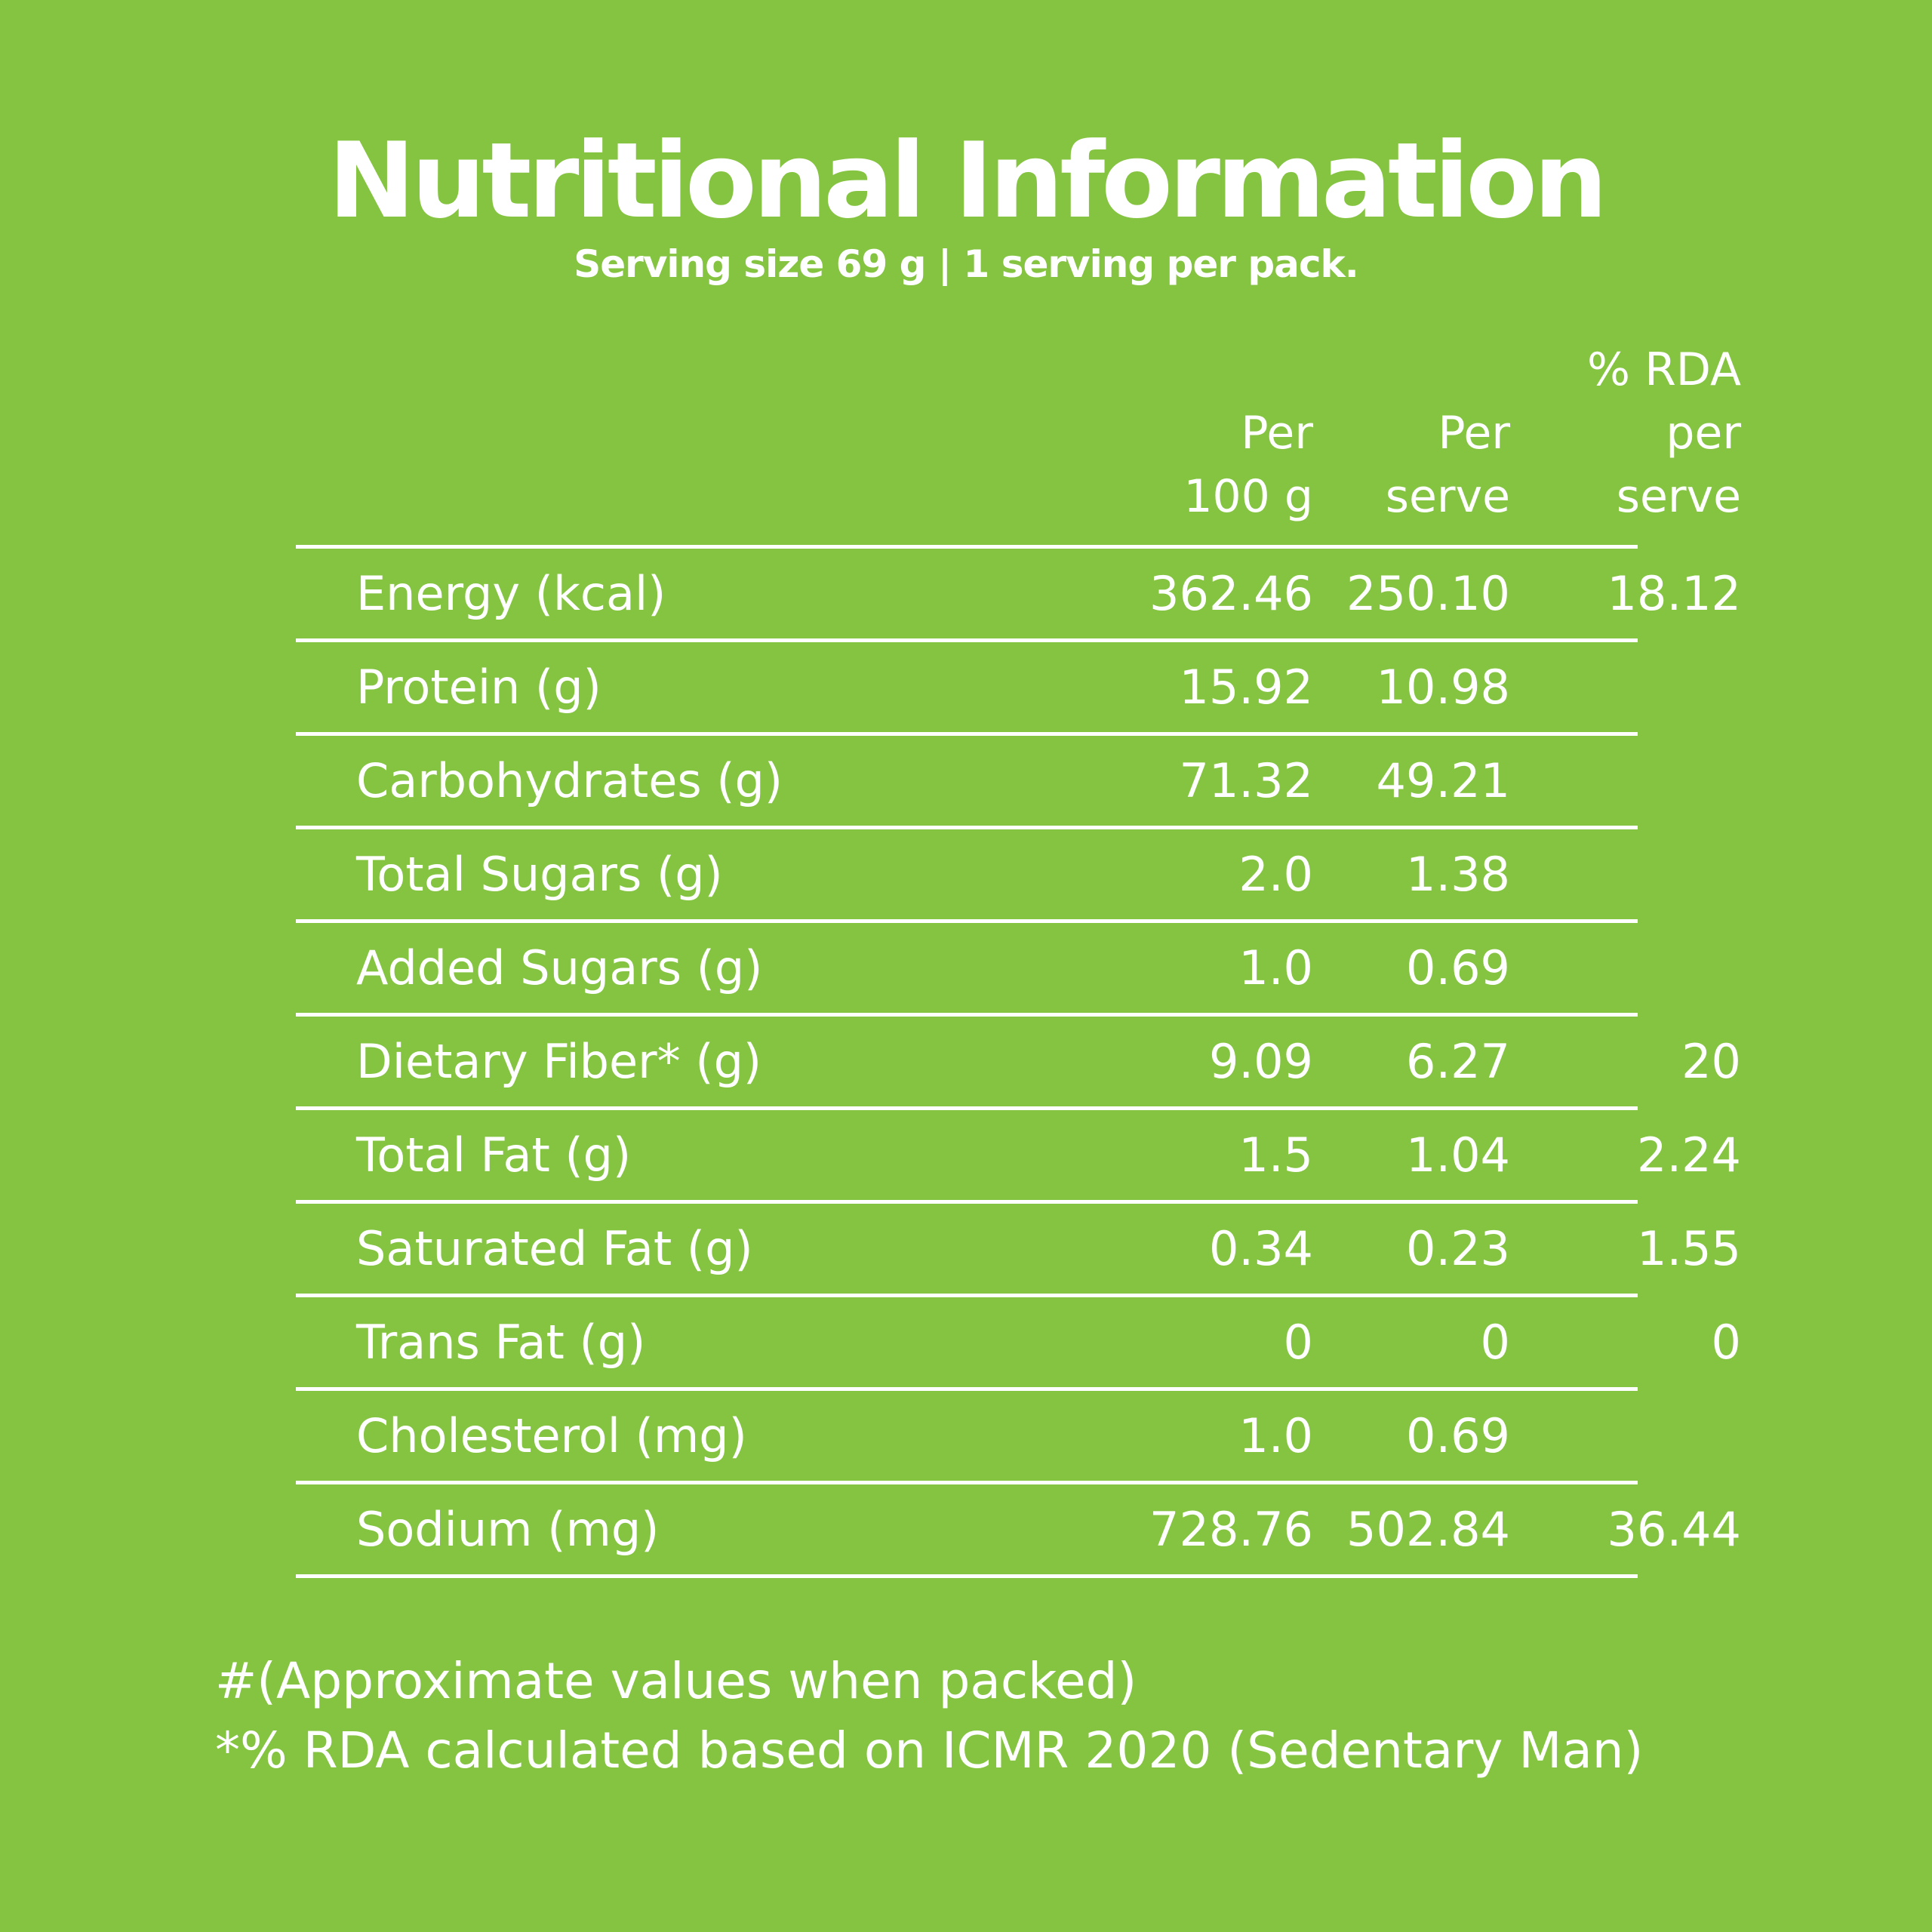 The image size is (1932, 1932). I want to click on page-title: Nutritional Information, so click(968, 181).